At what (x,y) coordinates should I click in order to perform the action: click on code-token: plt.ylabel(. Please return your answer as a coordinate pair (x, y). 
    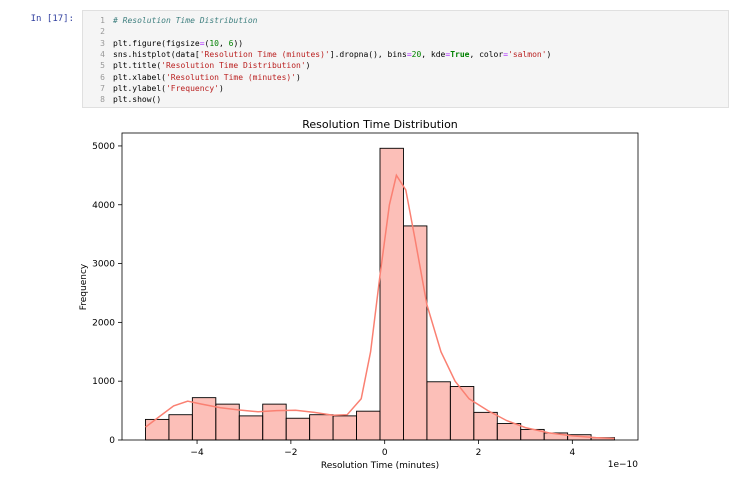
    Looking at the image, I should click on (139, 88).